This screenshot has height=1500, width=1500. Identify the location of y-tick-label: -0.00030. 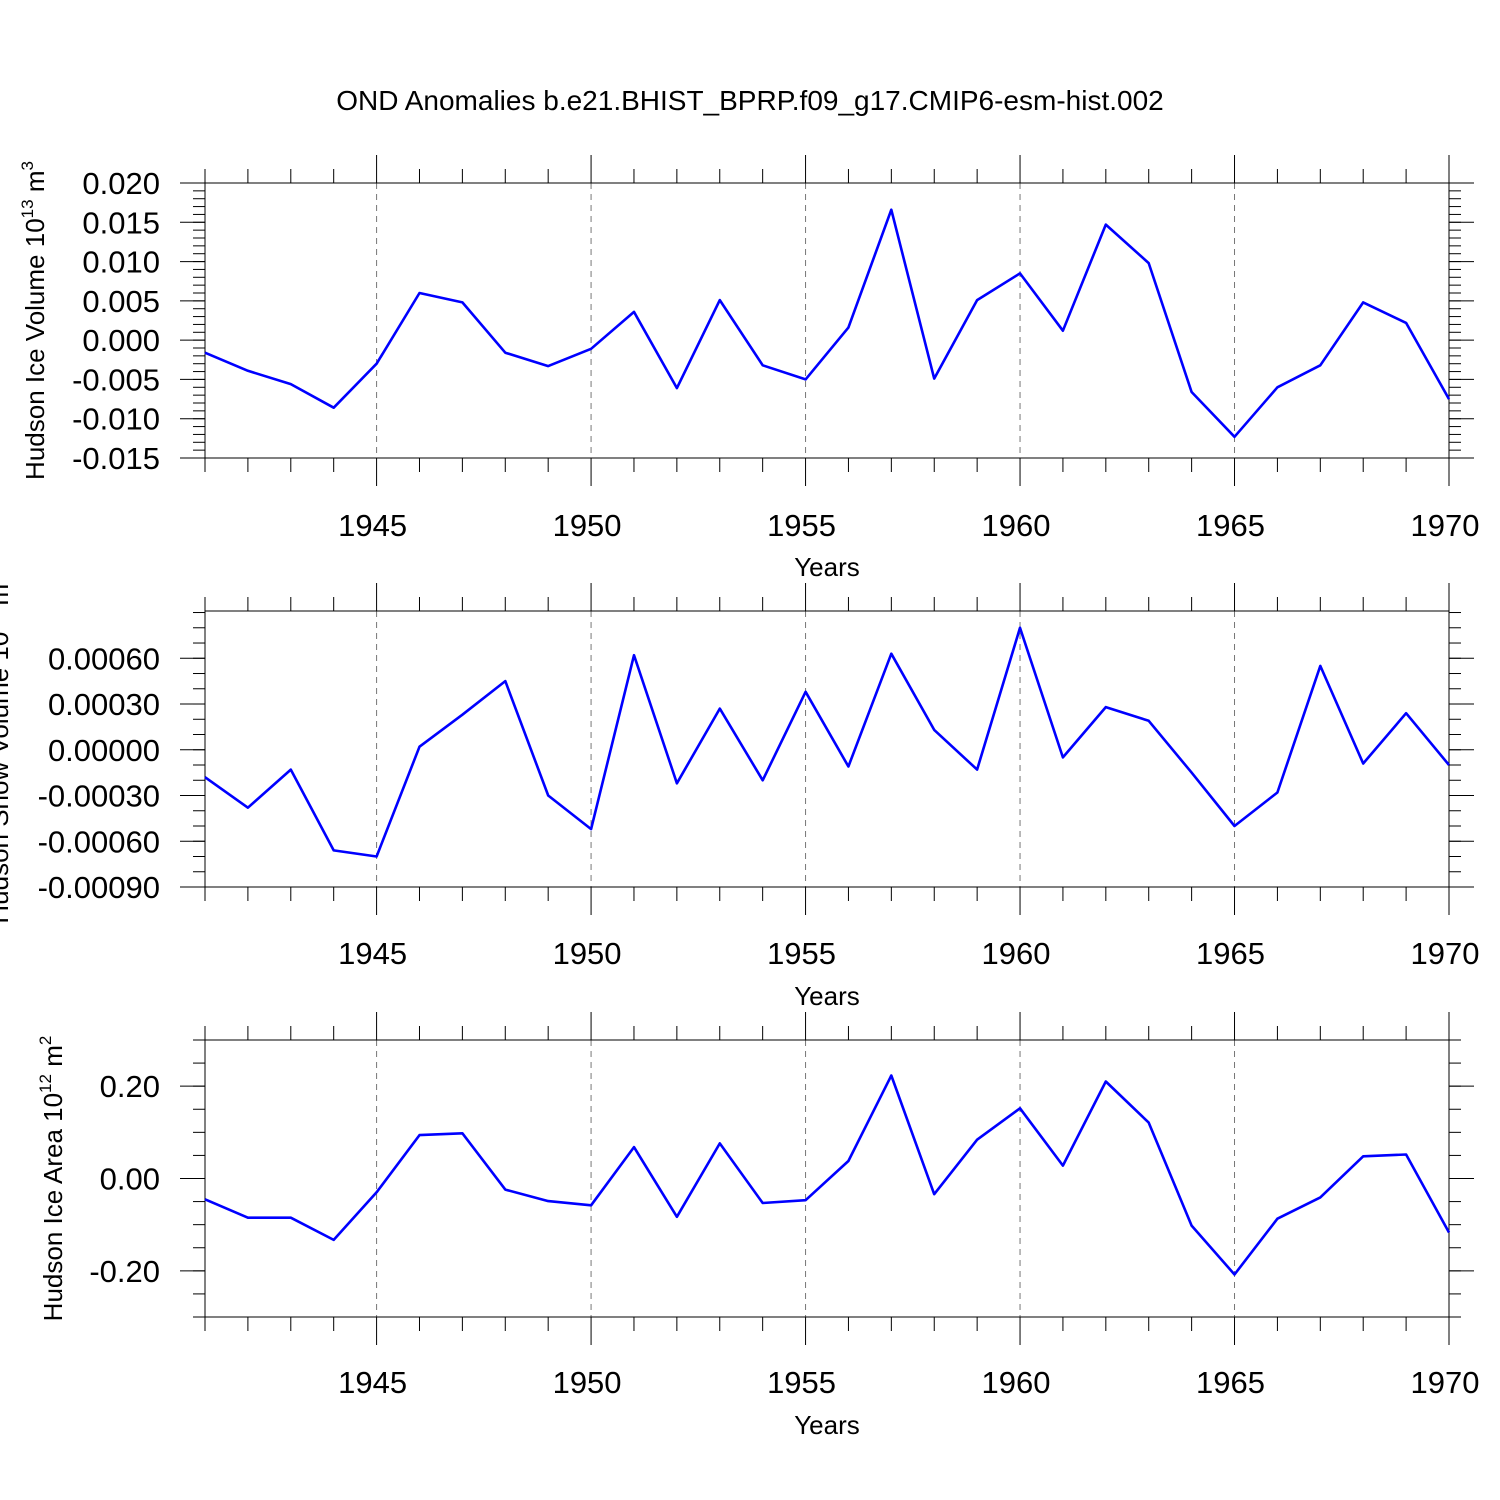
(99, 796).